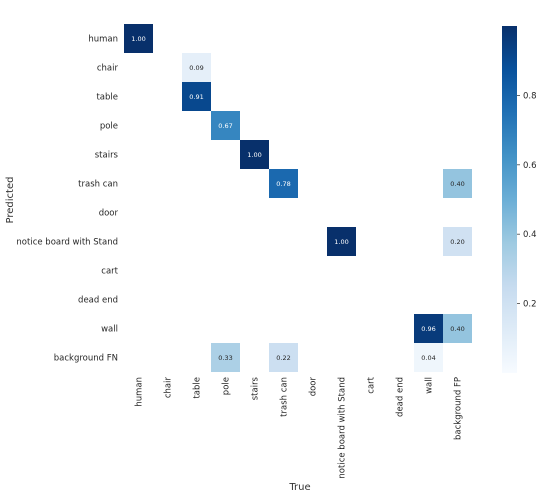  What do you see at coordinates (530, 235) in the screenshot?
I see `colorbar-tick-label: 0.4` at bounding box center [530, 235].